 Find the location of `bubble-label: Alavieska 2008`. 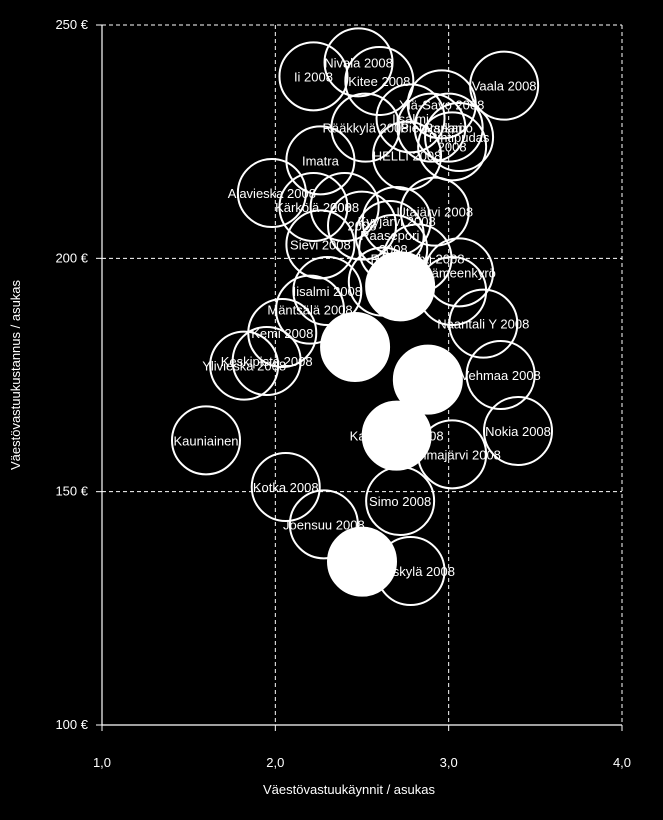

bubble-label: Alavieska 2008 is located at coordinates (272, 193).